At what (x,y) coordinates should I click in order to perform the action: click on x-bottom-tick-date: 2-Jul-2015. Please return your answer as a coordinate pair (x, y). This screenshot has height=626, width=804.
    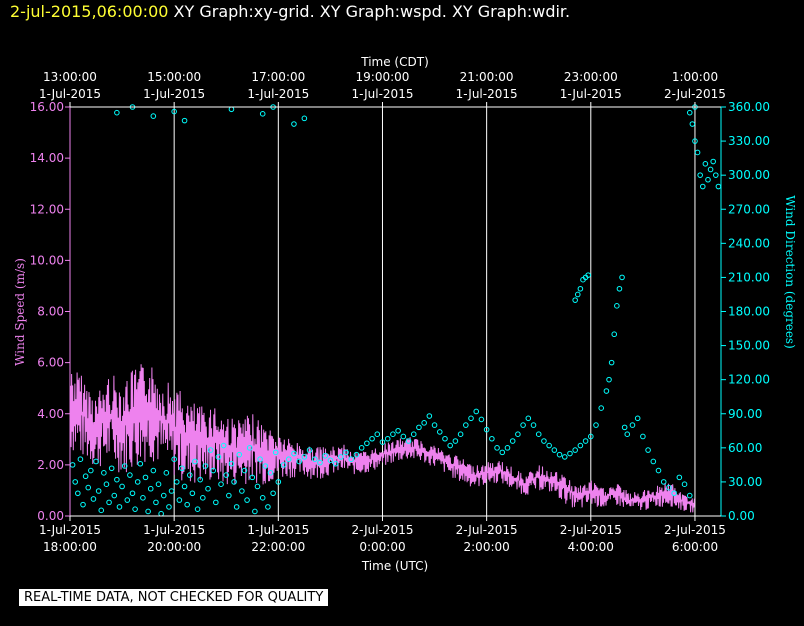
    Looking at the image, I should click on (695, 530).